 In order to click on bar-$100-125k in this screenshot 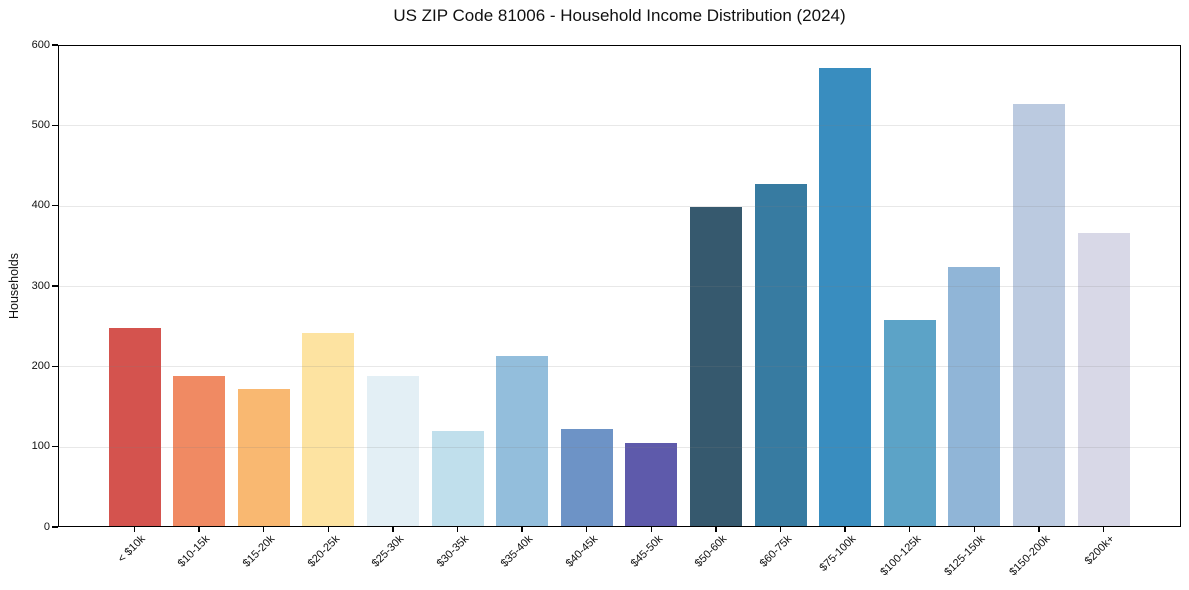, I will do `click(909, 423)`.